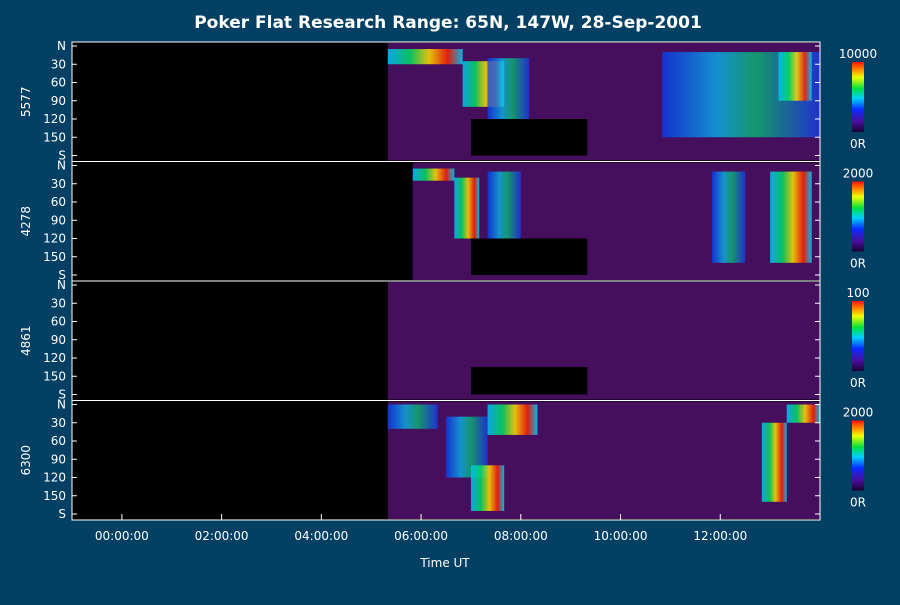  Describe the element at coordinates (26, 101) in the screenshot. I see `panel-wavelength-label: 5577` at that location.